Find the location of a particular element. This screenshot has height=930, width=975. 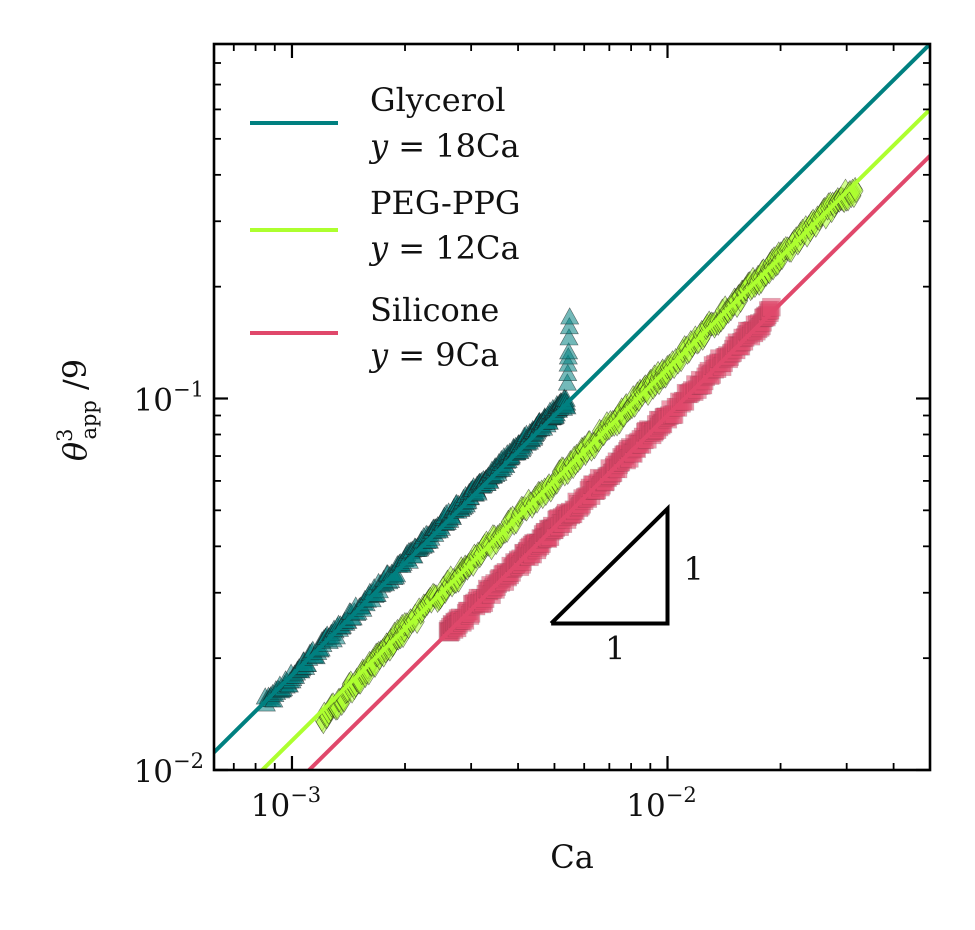

x-axis-label: Ca is located at coordinates (572, 857).